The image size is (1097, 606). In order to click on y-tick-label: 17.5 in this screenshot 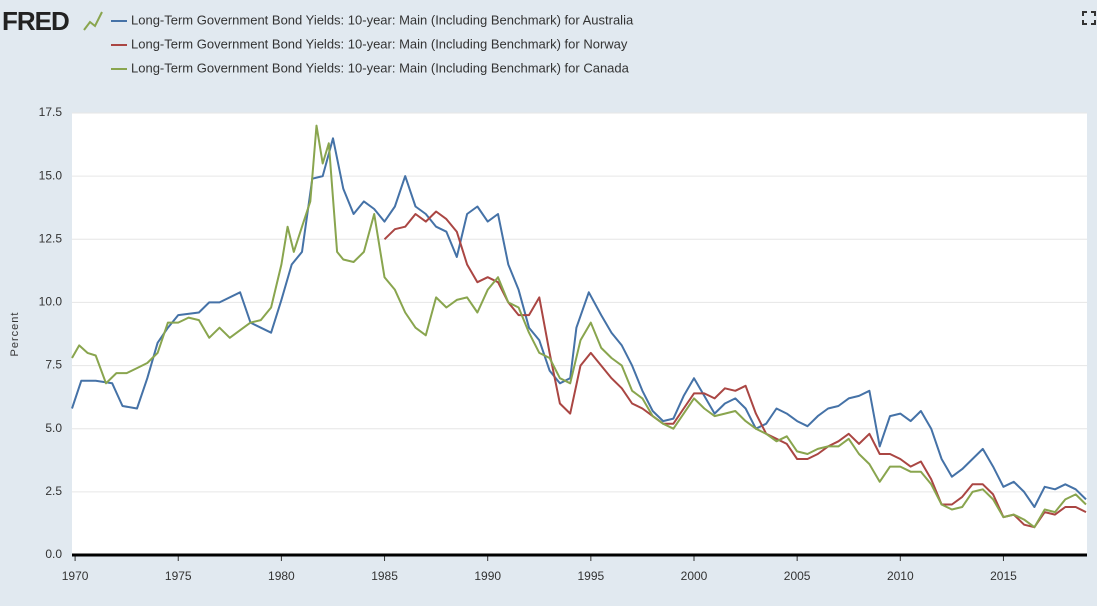, I will do `click(51, 112)`.